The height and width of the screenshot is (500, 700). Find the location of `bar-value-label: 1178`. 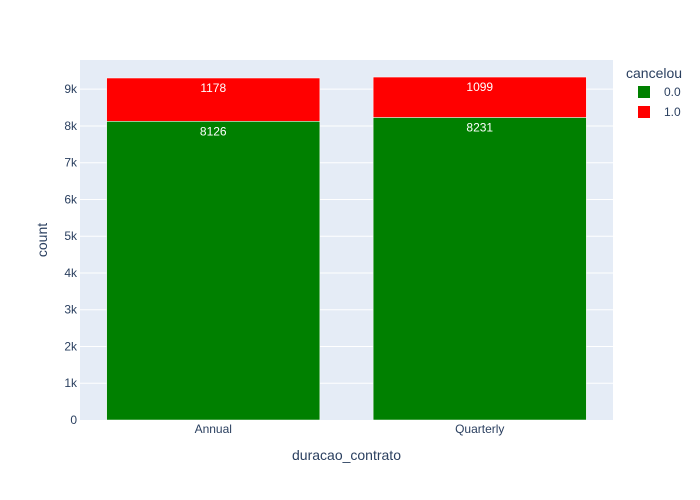

bar-value-label: 1178 is located at coordinates (213, 88).